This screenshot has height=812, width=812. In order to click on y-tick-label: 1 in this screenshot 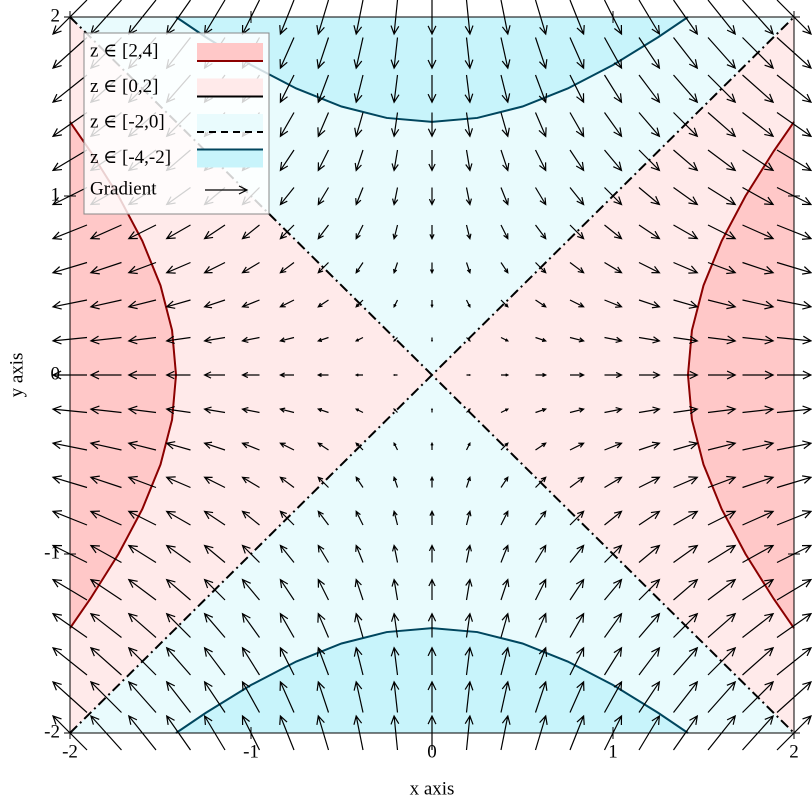, I will do `click(56, 194)`.